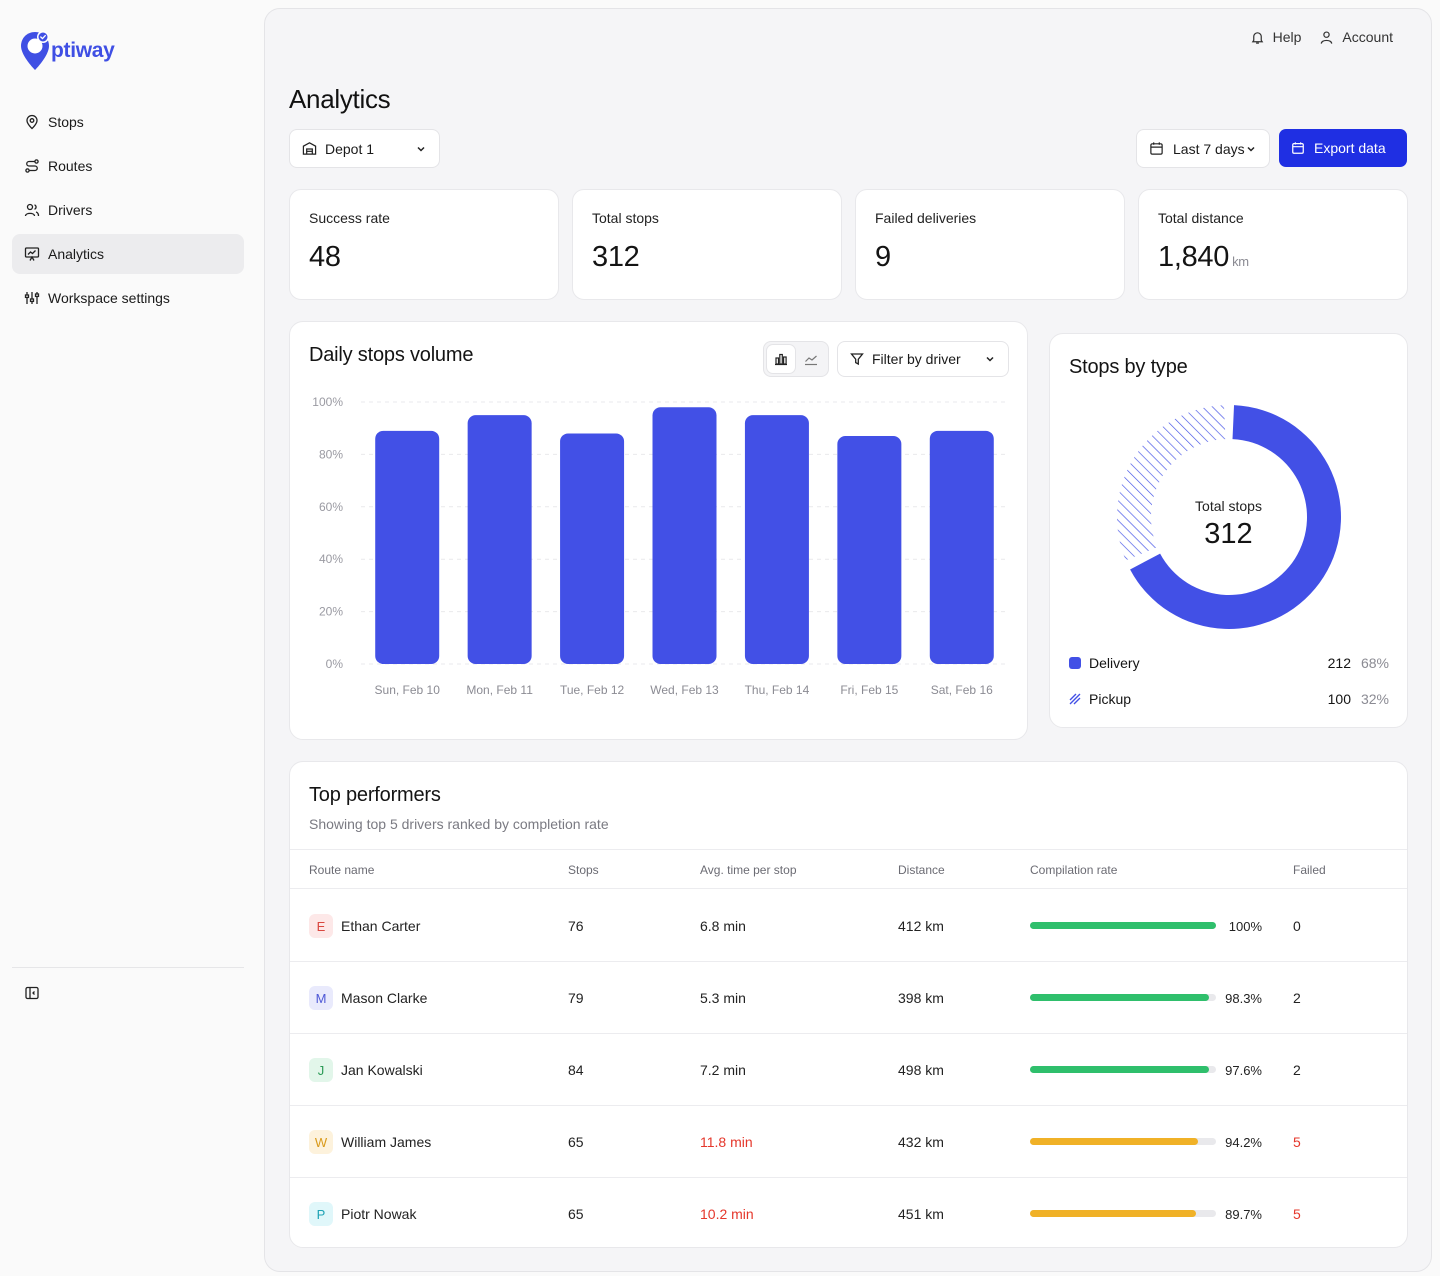  What do you see at coordinates (921, 870) in the screenshot?
I see `column-header: Distance` at bounding box center [921, 870].